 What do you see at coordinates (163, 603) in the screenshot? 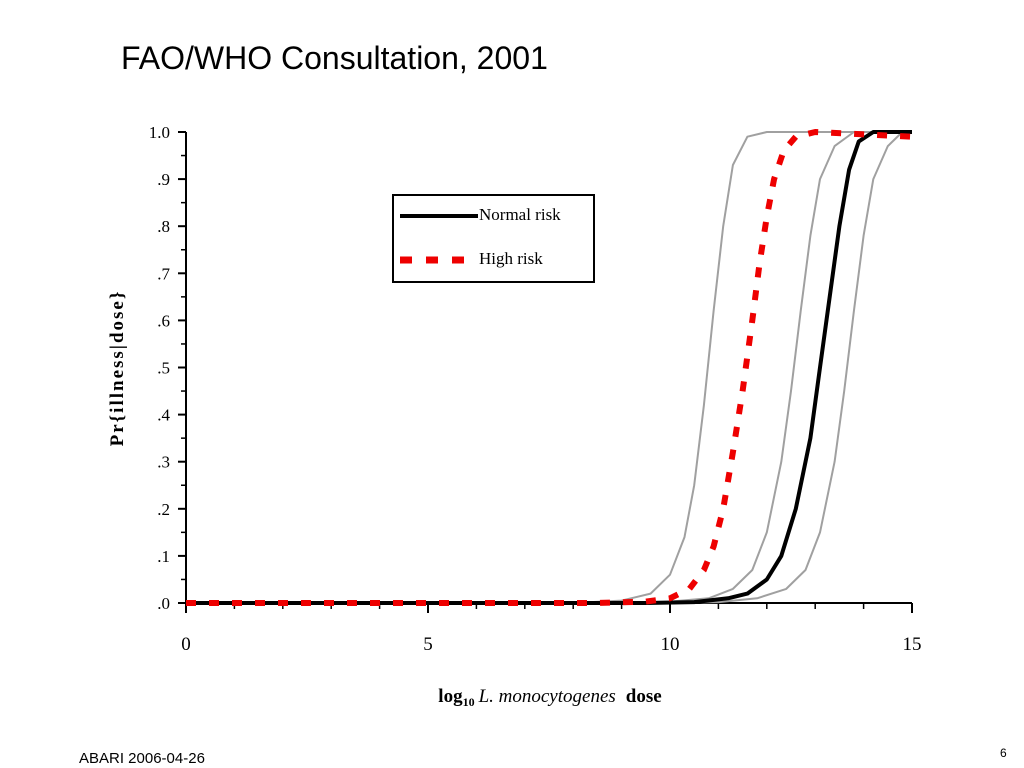
I see `y-tick-label: .0` at bounding box center [163, 603].